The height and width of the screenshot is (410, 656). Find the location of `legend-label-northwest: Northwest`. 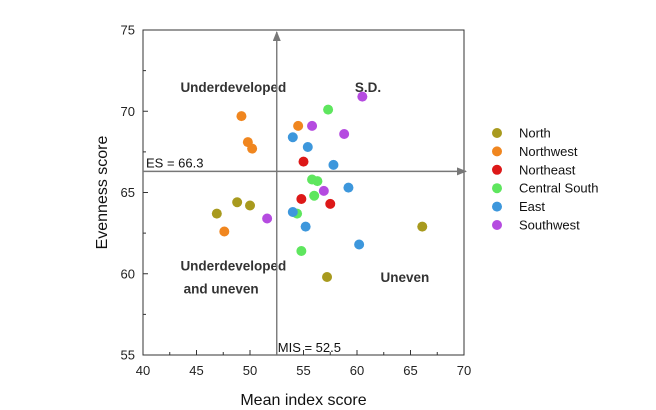

legend-label-northwest: Northwest is located at coordinates (548, 151).